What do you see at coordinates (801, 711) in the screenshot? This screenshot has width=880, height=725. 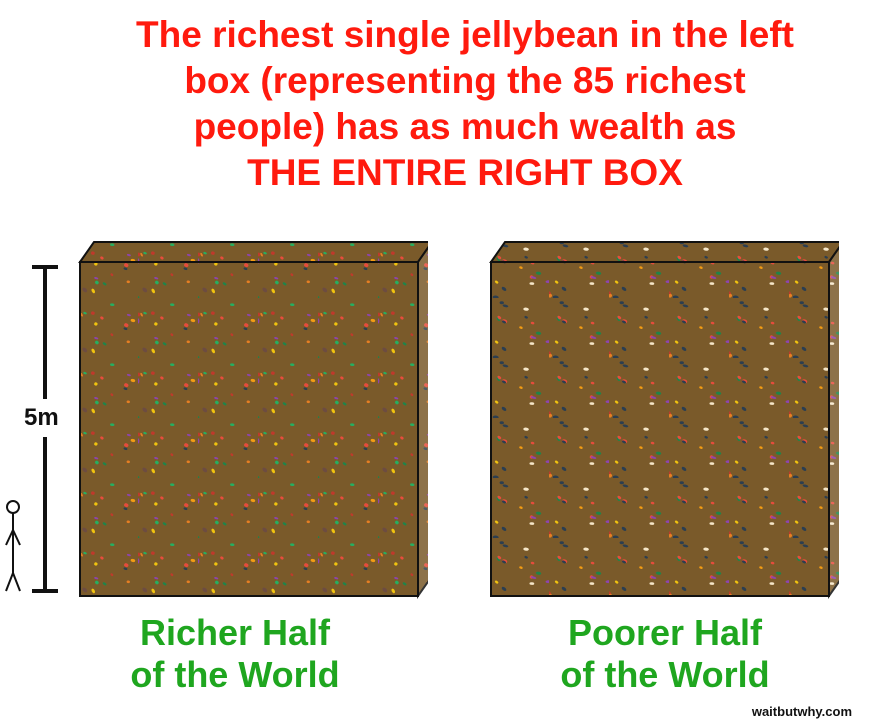 I see `site-credit: waitbutwhy.com` at bounding box center [801, 711].